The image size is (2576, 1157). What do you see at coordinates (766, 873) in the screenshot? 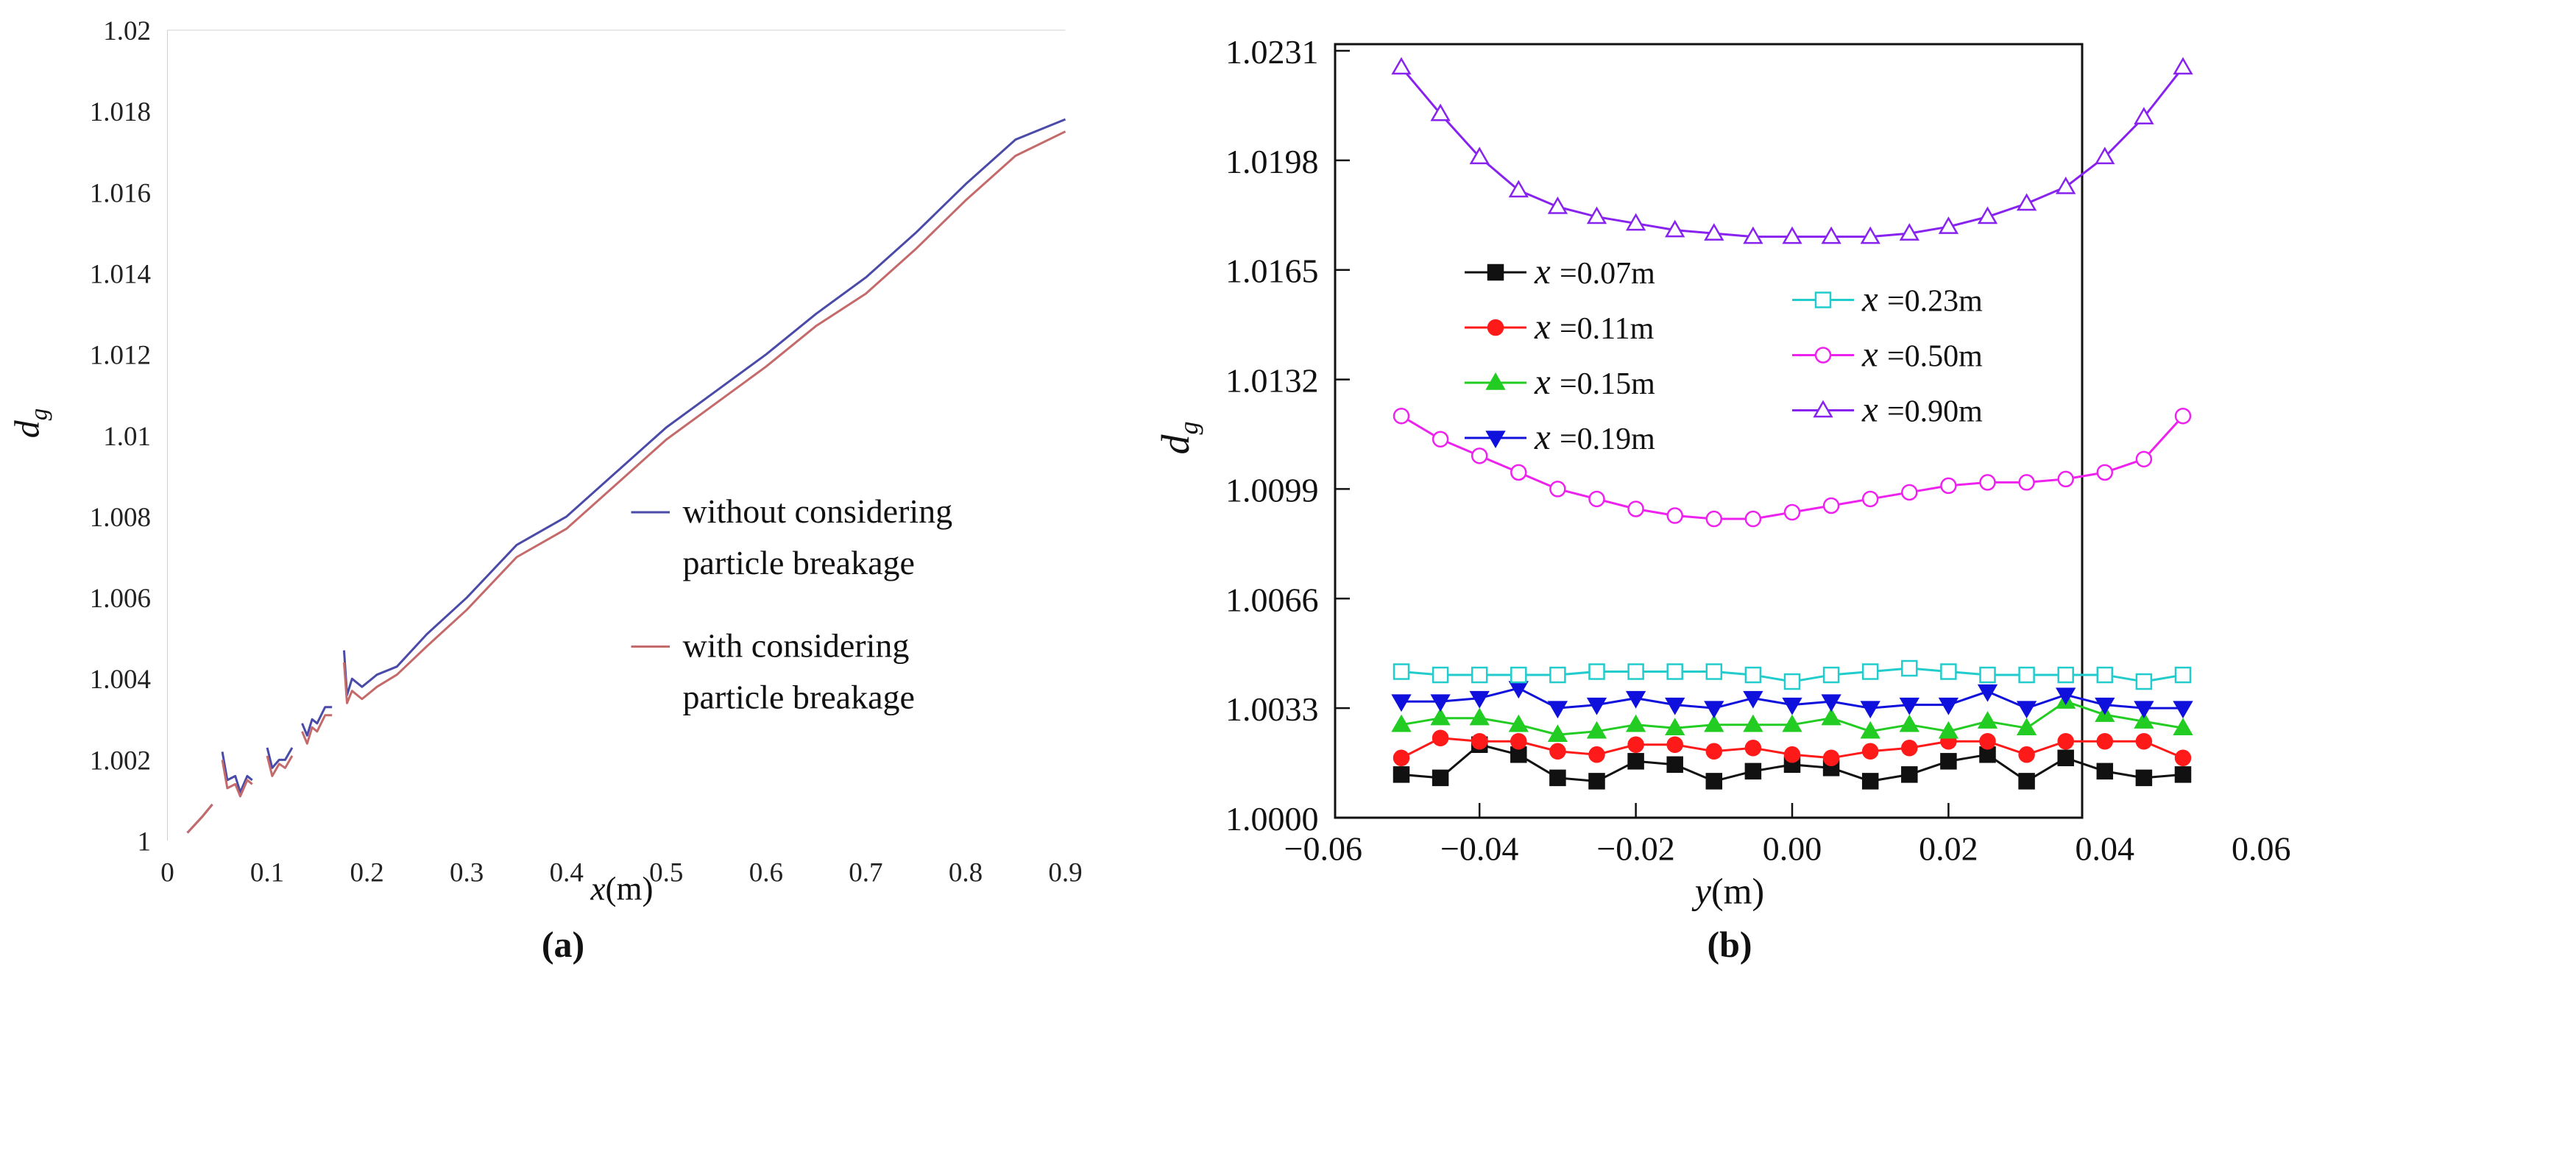
I see `panel-a-x-tick-label: 0.6` at bounding box center [766, 873].